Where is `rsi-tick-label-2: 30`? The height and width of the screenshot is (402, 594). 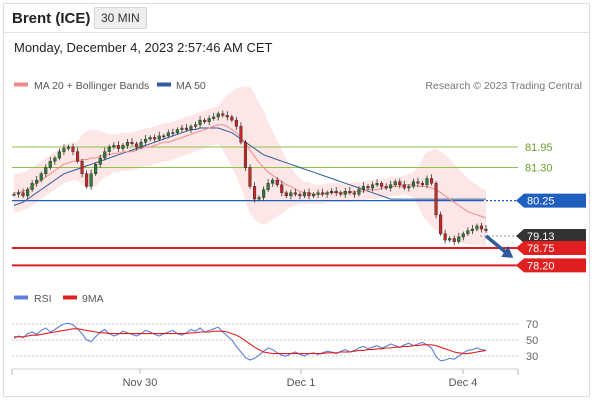
rsi-tick-label-2: 30 is located at coordinates (532, 357).